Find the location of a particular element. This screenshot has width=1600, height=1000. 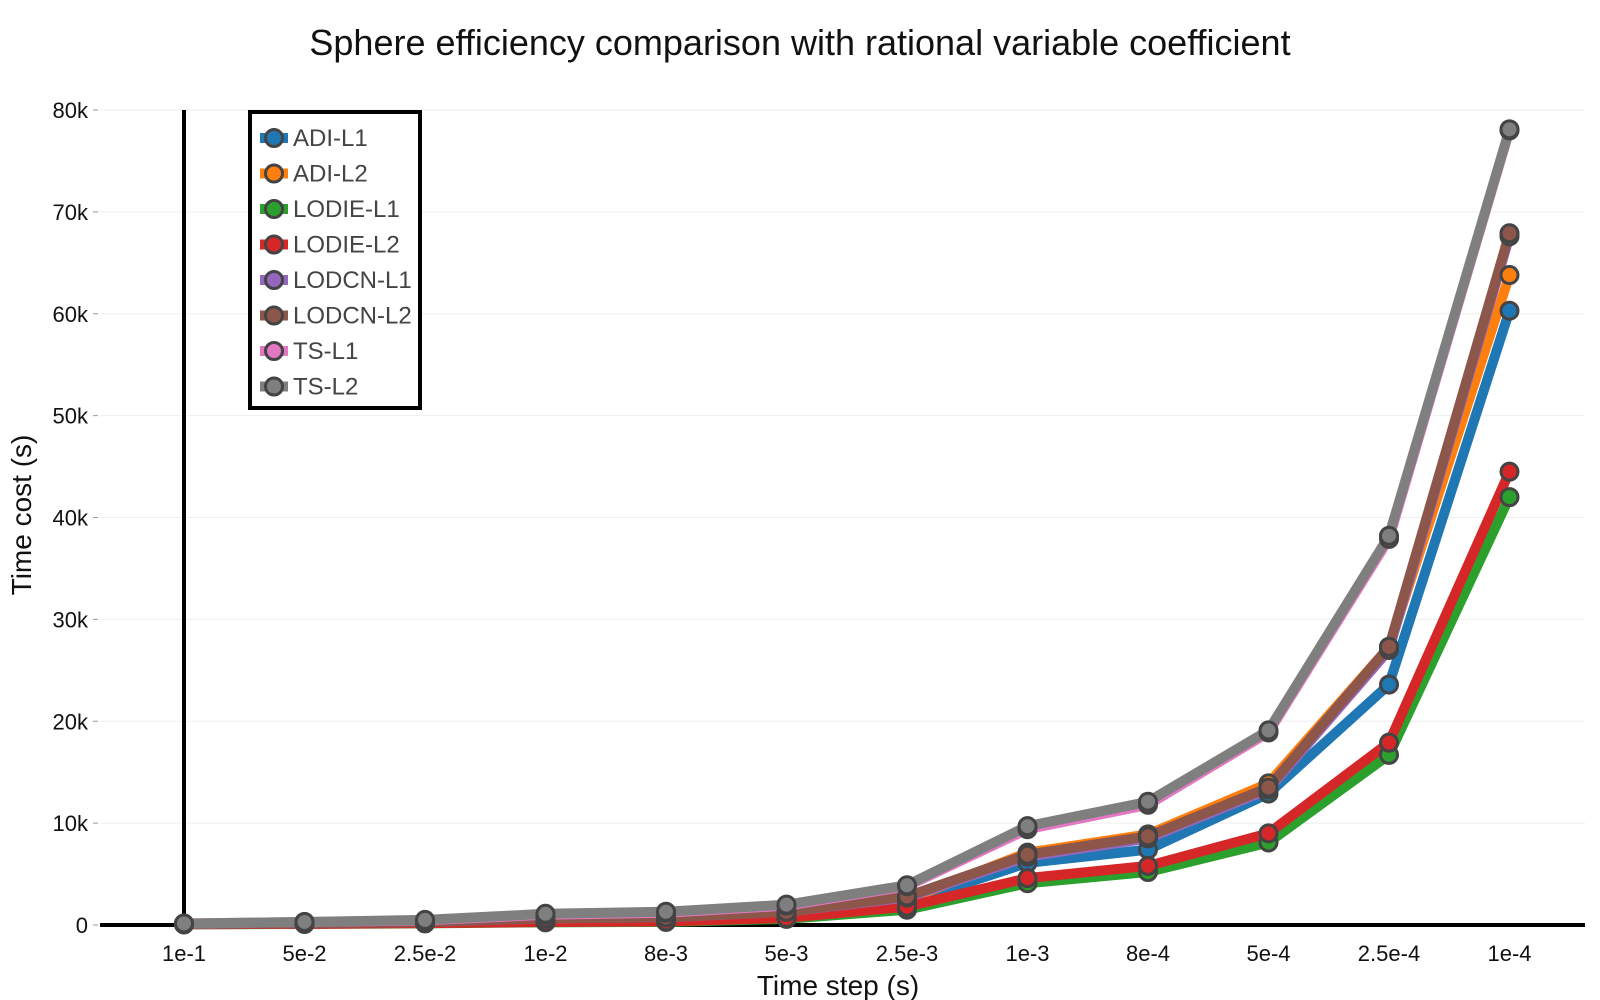

x-axis-title: Time step (s) is located at coordinates (838, 985).